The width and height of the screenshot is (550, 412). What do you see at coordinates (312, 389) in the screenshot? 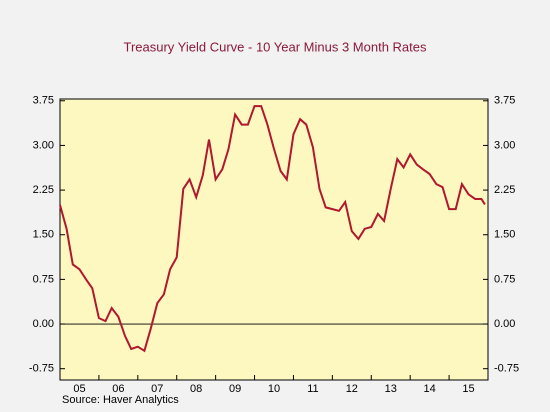
I see `x-tick-label: 11` at bounding box center [312, 389].